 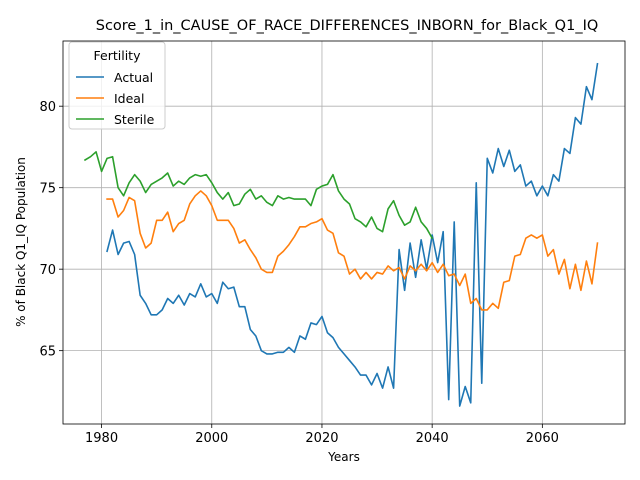 What do you see at coordinates (47, 189) in the screenshot?
I see `y-tick-label: 75` at bounding box center [47, 189].